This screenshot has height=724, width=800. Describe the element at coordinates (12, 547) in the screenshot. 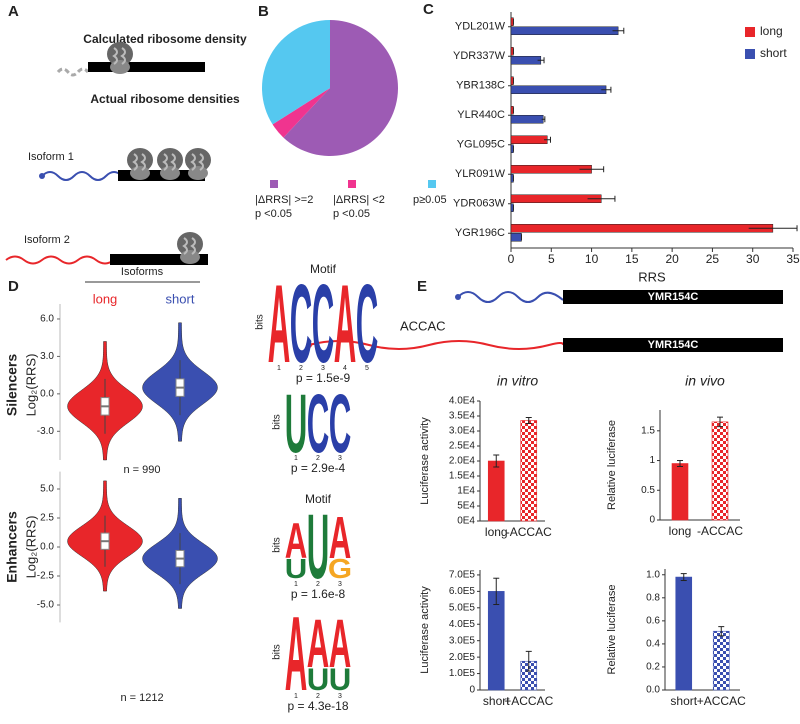

I see `row-label: Enhancers` at that location.